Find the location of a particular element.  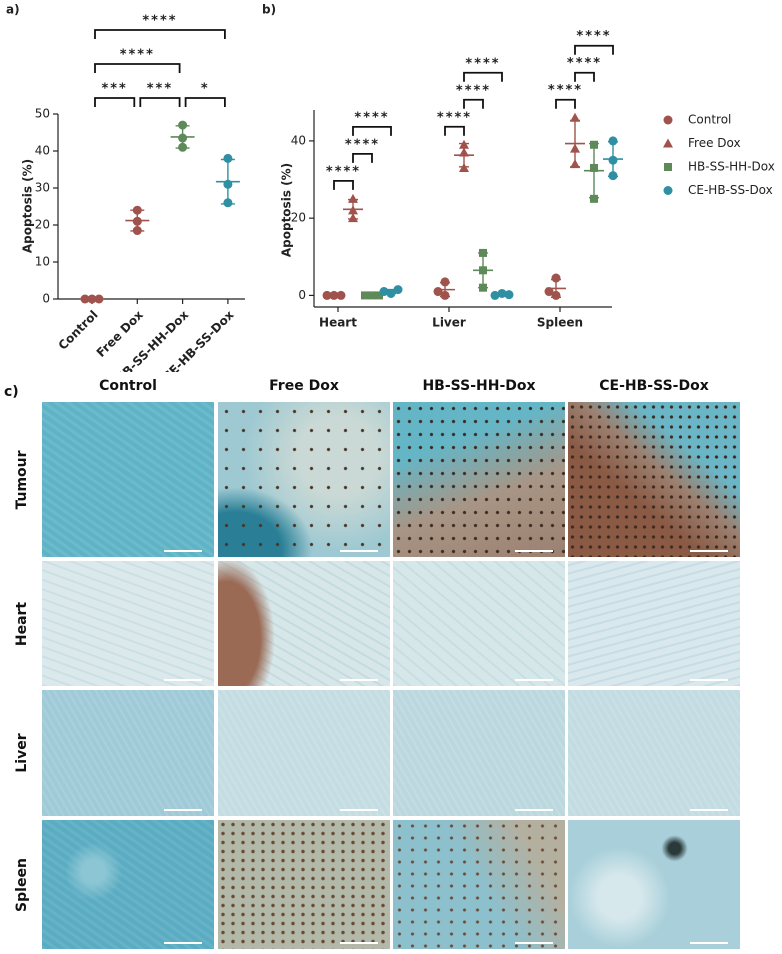

legend-label: Control is located at coordinates (709, 120).